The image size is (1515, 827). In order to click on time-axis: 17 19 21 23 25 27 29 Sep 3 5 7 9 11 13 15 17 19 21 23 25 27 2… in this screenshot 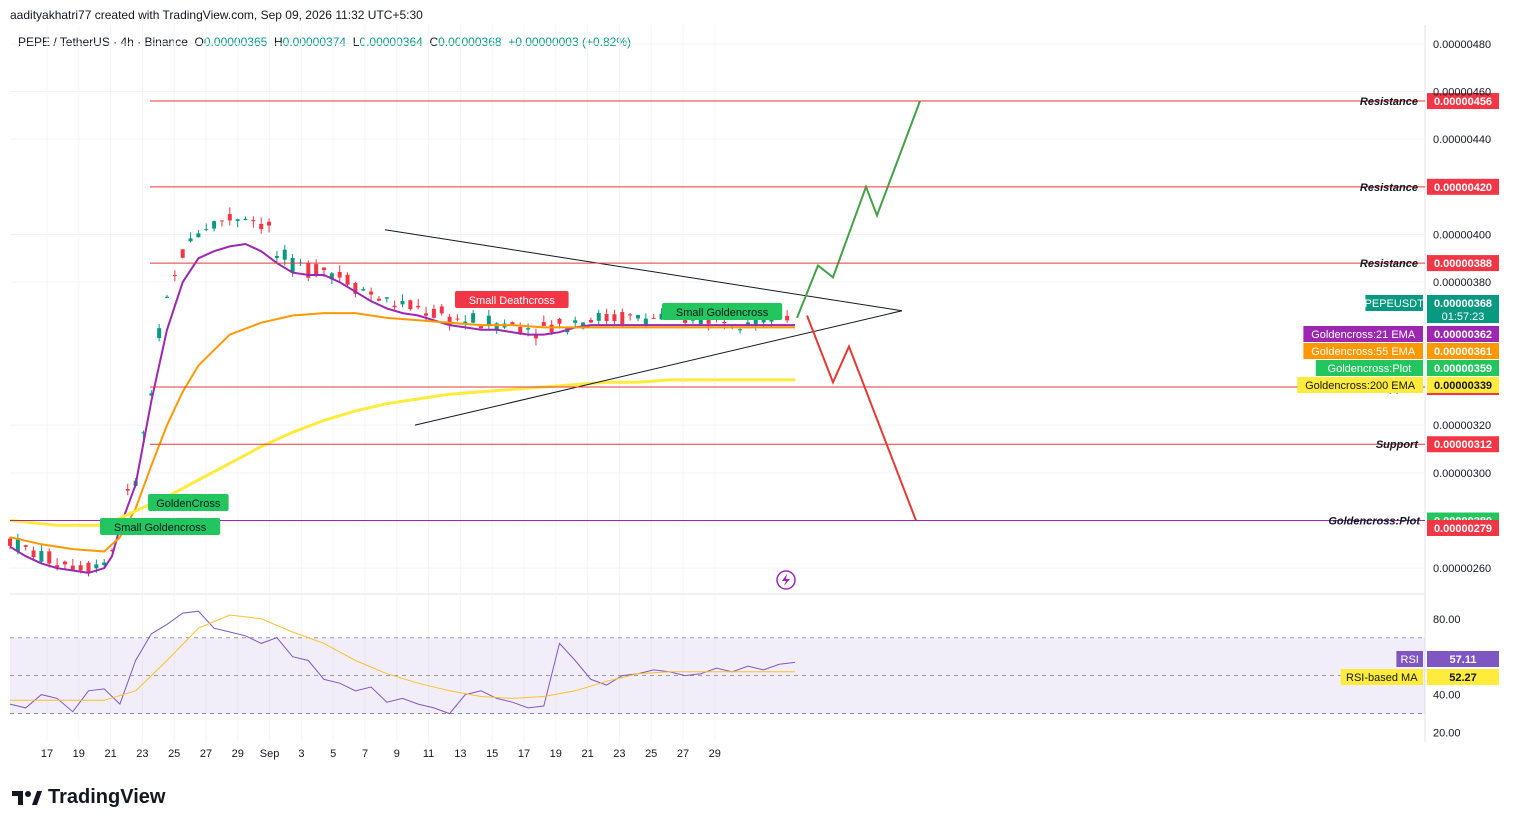, I will do `click(381, 754)`.